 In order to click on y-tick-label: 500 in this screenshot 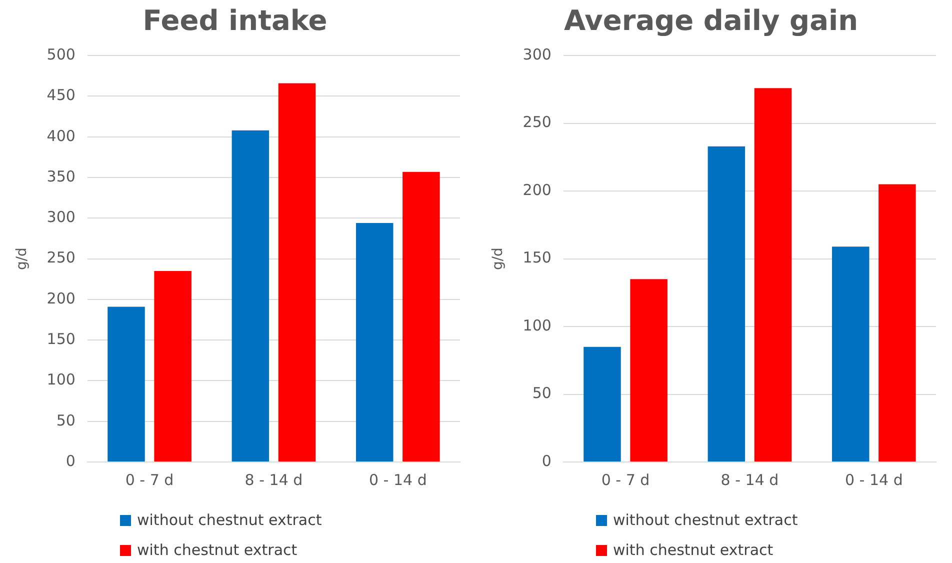, I will do `click(61, 54)`.